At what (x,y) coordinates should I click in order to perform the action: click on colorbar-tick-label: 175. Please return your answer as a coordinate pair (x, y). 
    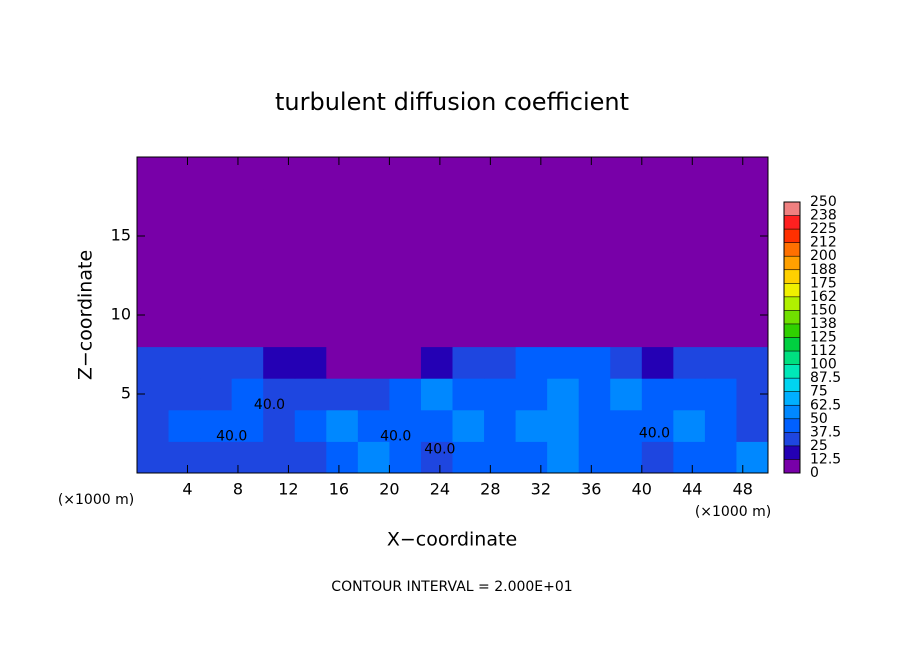
    Looking at the image, I should click on (823, 283).